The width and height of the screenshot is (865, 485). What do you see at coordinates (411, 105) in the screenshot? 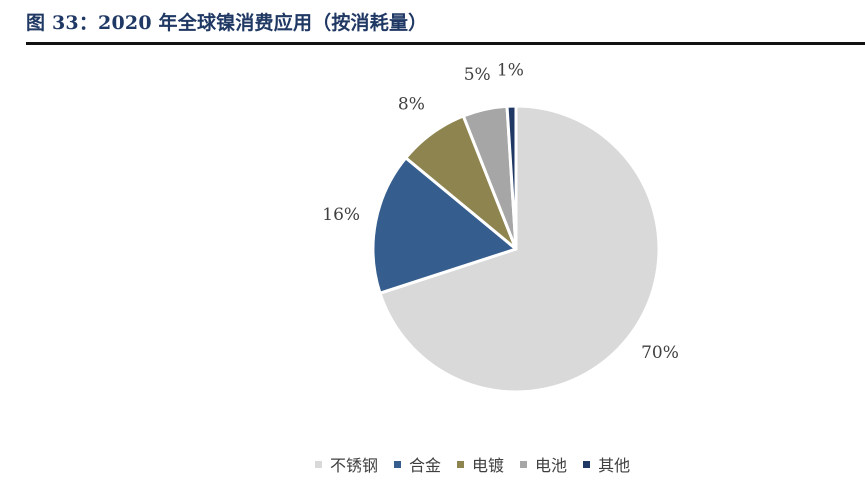
I see `data-label-2: 8%` at bounding box center [411, 105].